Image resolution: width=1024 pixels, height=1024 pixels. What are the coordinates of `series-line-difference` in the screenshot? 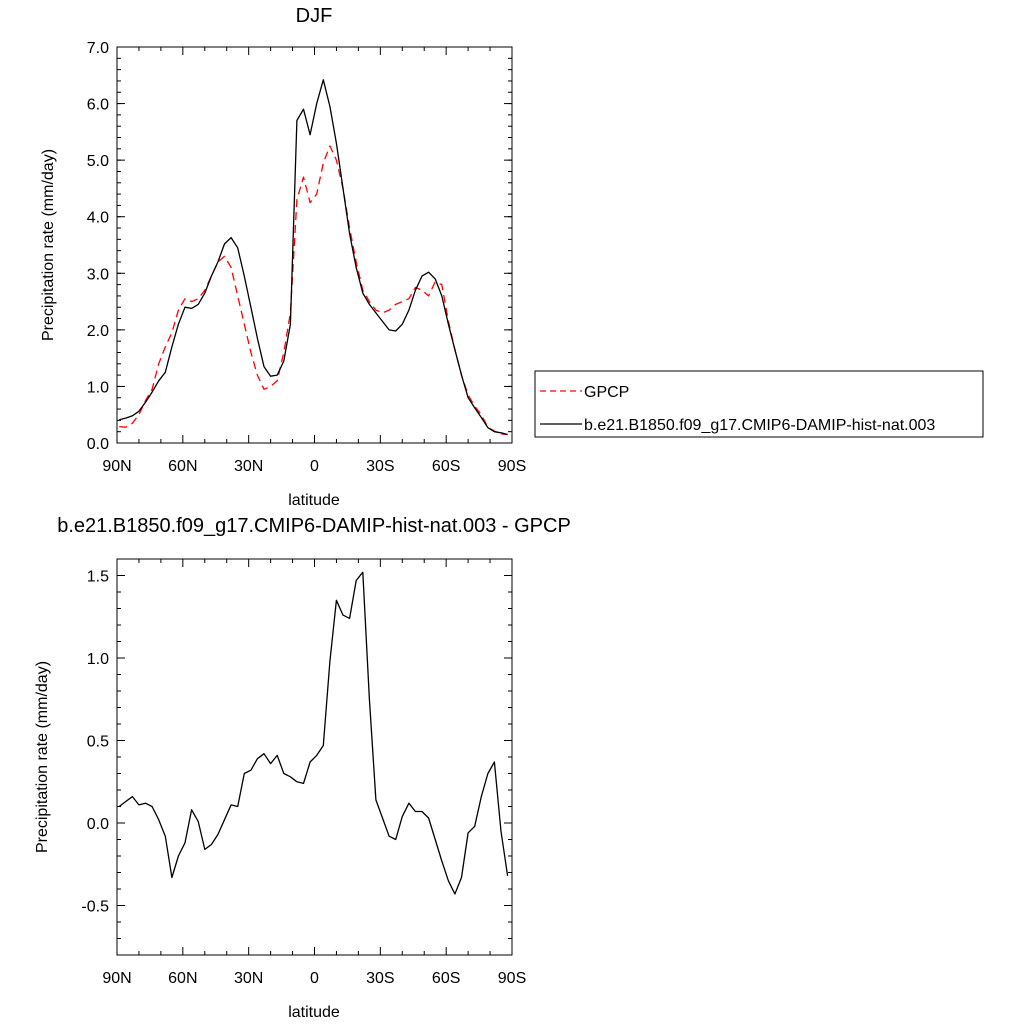 It's located at (313, 733).